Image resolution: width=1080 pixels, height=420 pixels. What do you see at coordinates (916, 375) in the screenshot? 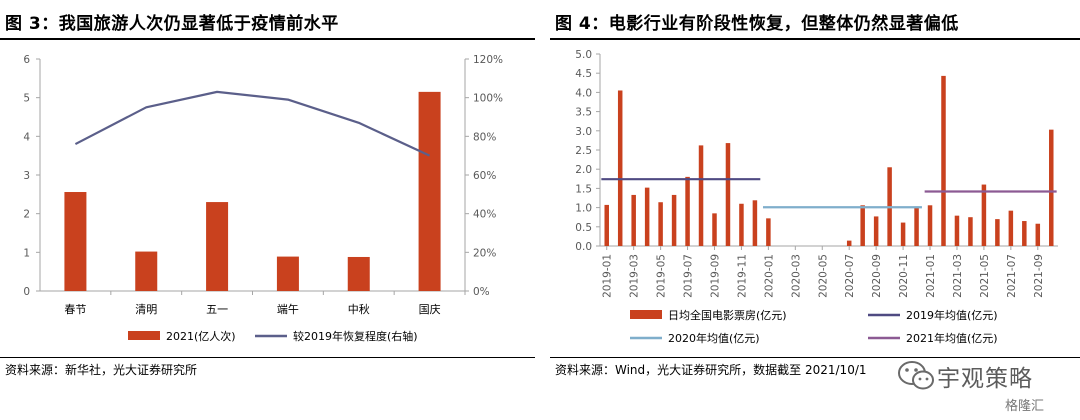
I see `wechat-icon` at bounding box center [916, 375].